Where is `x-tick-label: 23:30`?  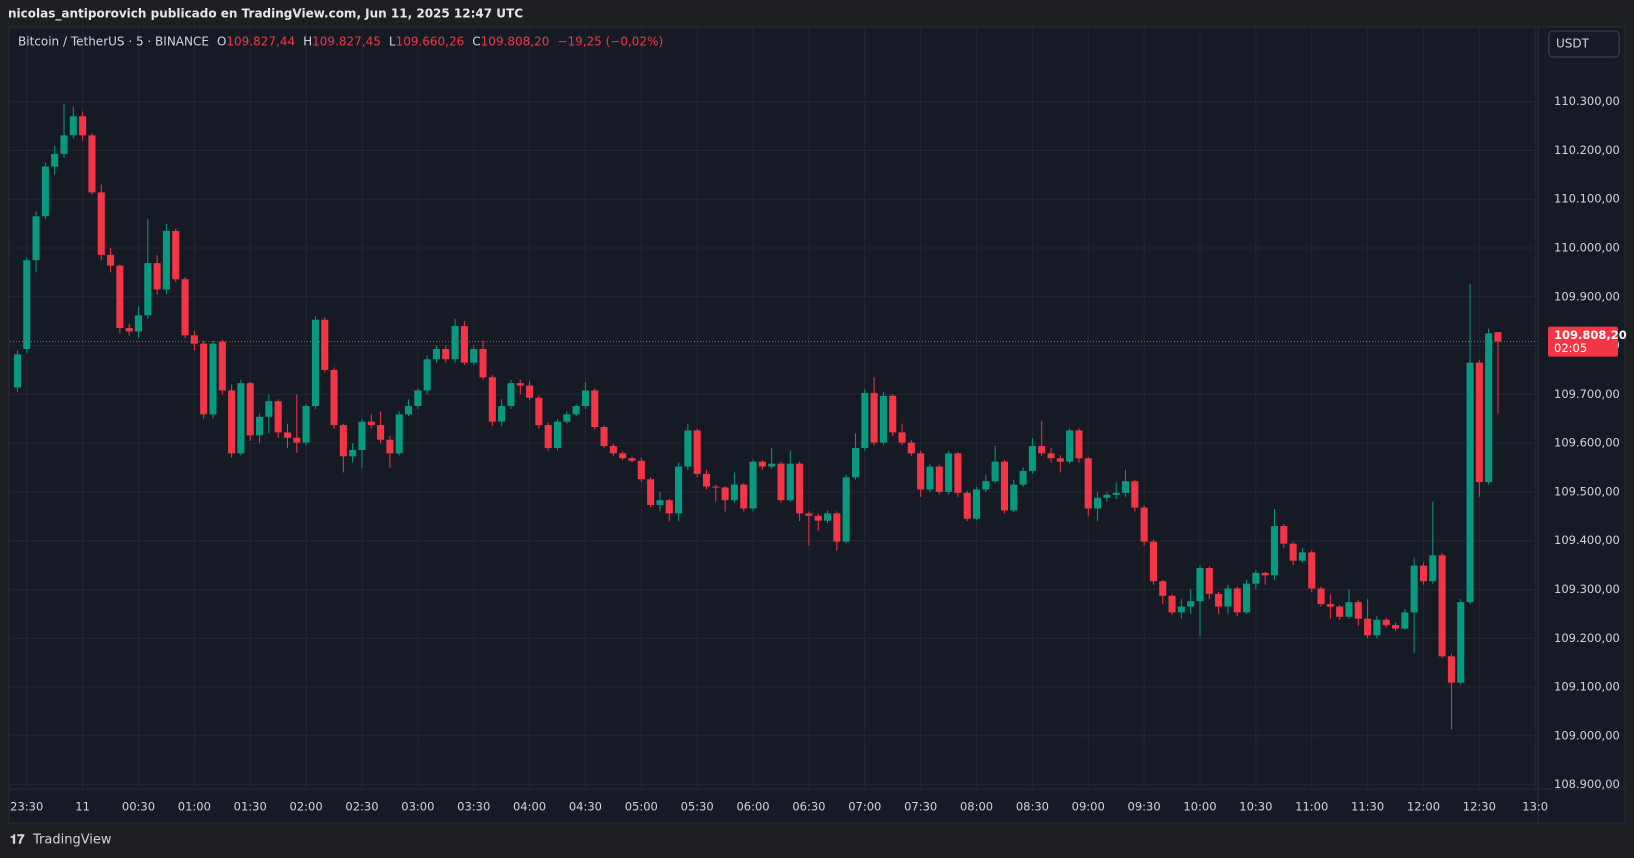 x-tick-label: 23:30 is located at coordinates (26, 807).